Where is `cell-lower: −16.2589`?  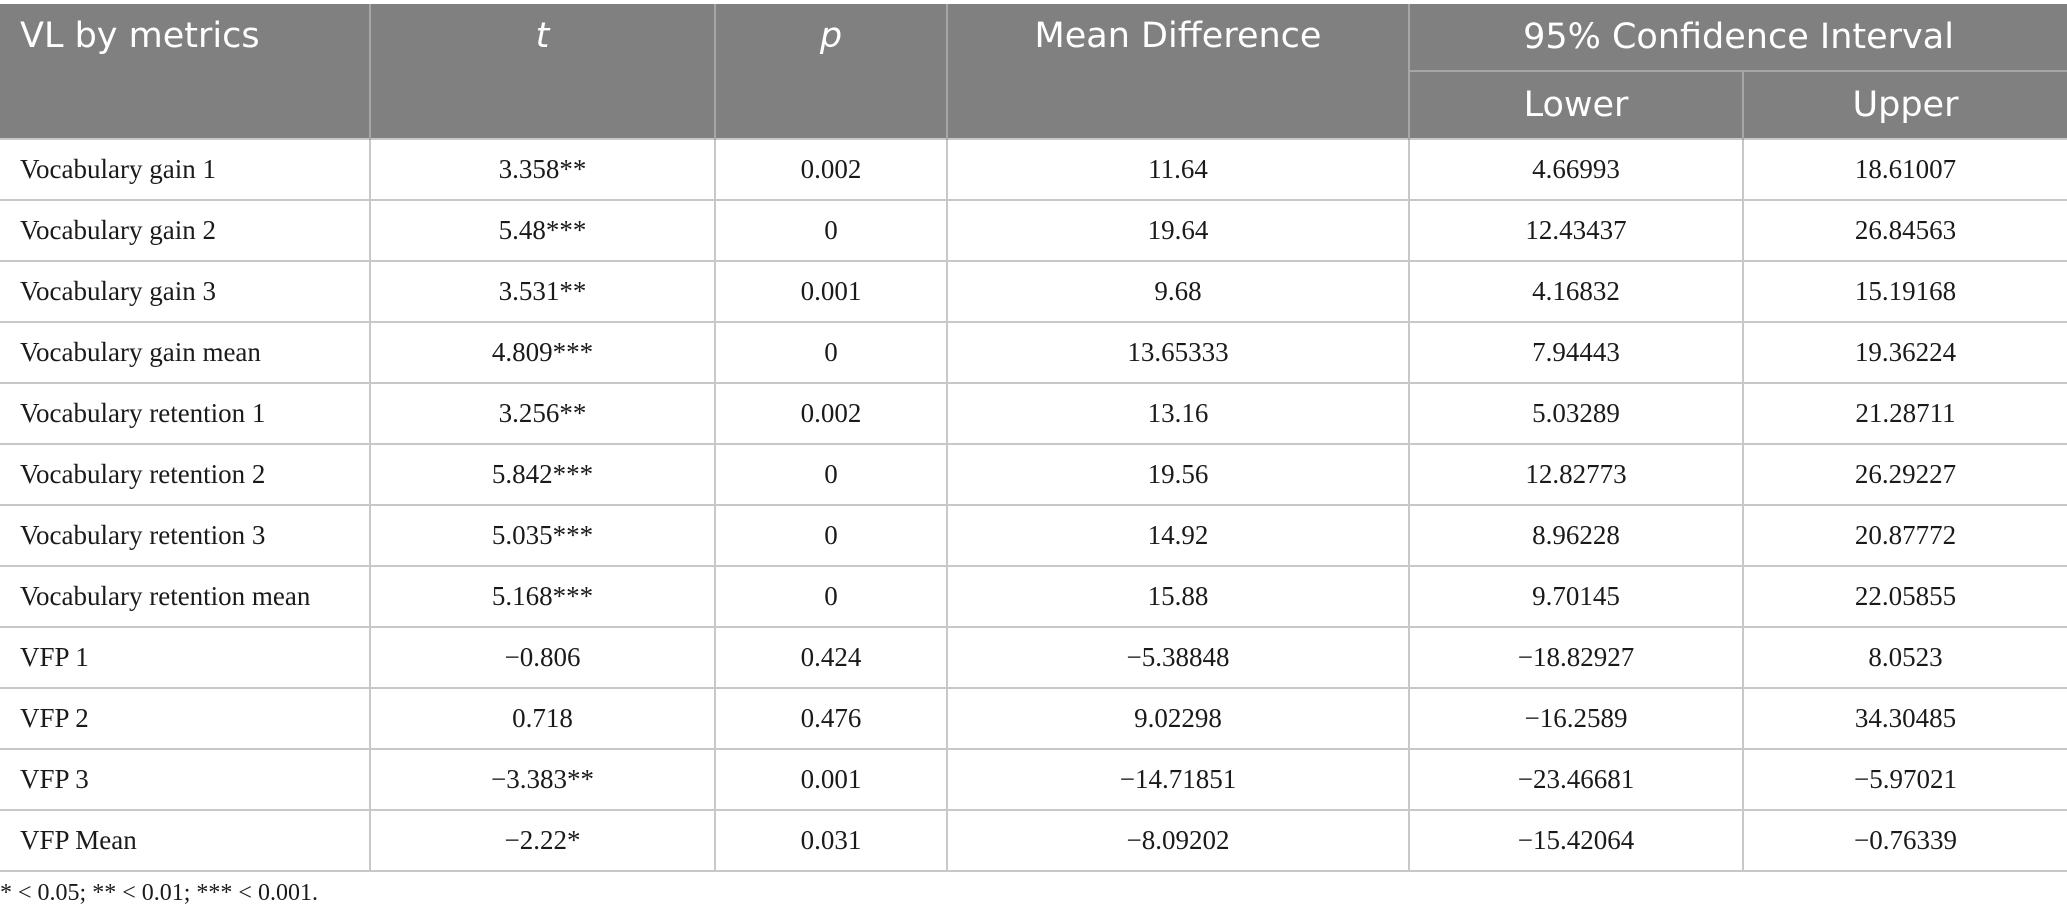
cell-lower: −16.2589 is located at coordinates (1576, 719).